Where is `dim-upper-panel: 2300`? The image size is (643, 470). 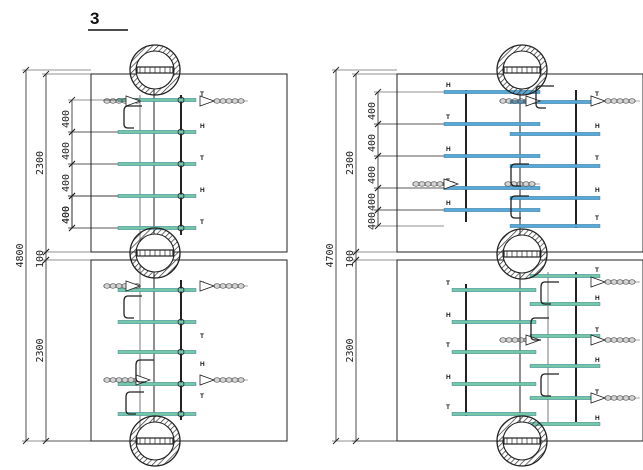 dim-upper-panel: 2300 is located at coordinates (63, 163).